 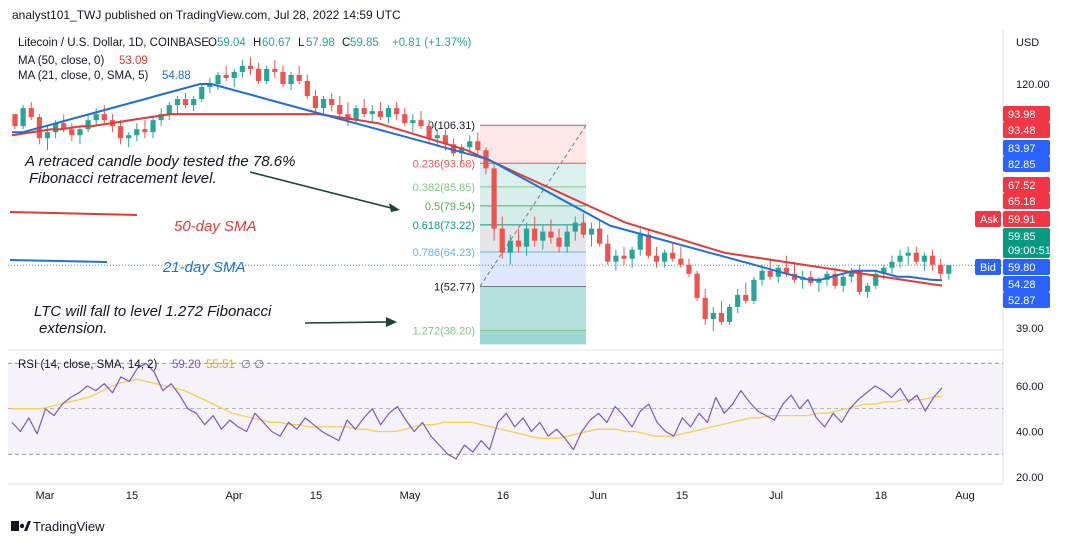 What do you see at coordinates (15, 526) in the screenshot?
I see `tv-logo-bar` at bounding box center [15, 526].